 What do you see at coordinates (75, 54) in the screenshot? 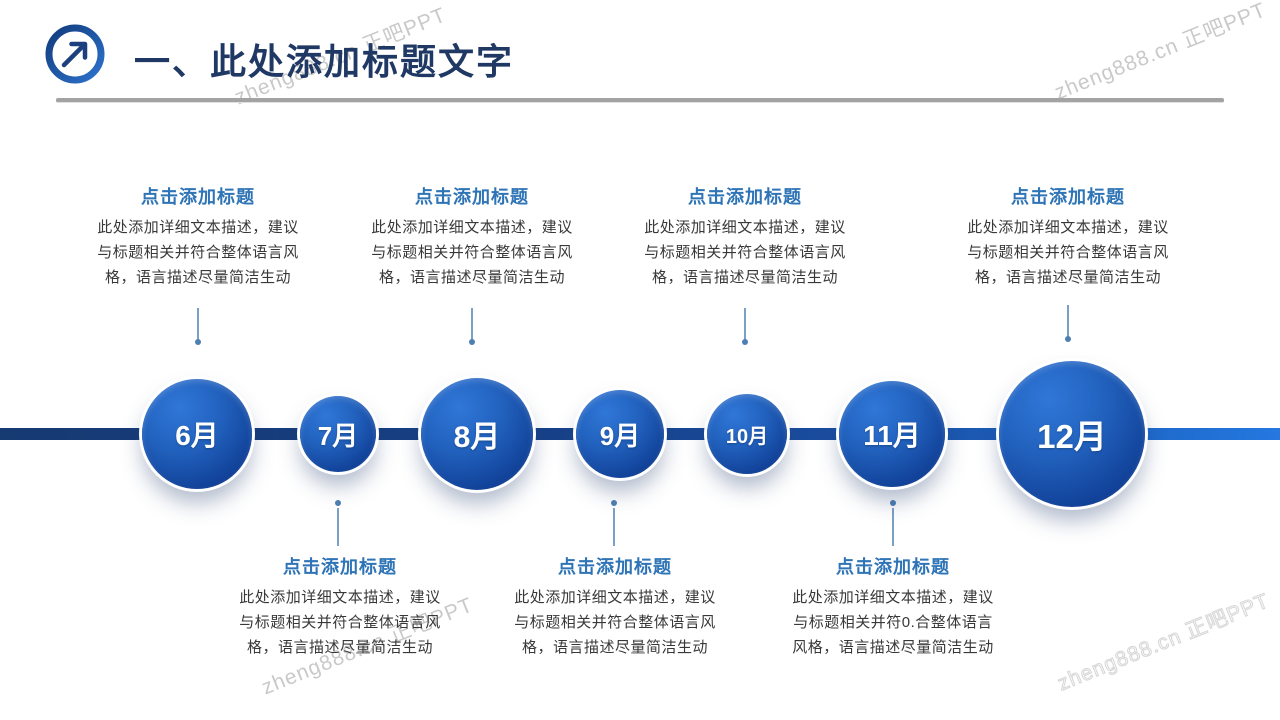
I see `trend-arrow-icon` at bounding box center [75, 54].